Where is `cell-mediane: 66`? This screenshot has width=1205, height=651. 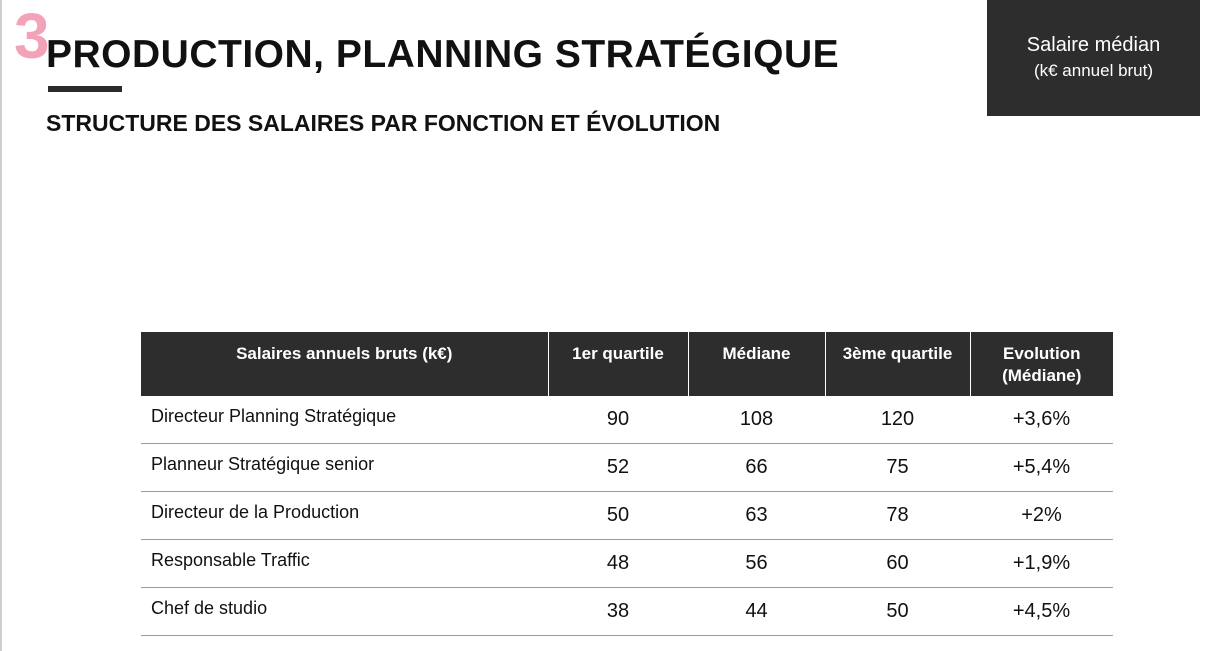 cell-mediane: 66 is located at coordinates (756, 467).